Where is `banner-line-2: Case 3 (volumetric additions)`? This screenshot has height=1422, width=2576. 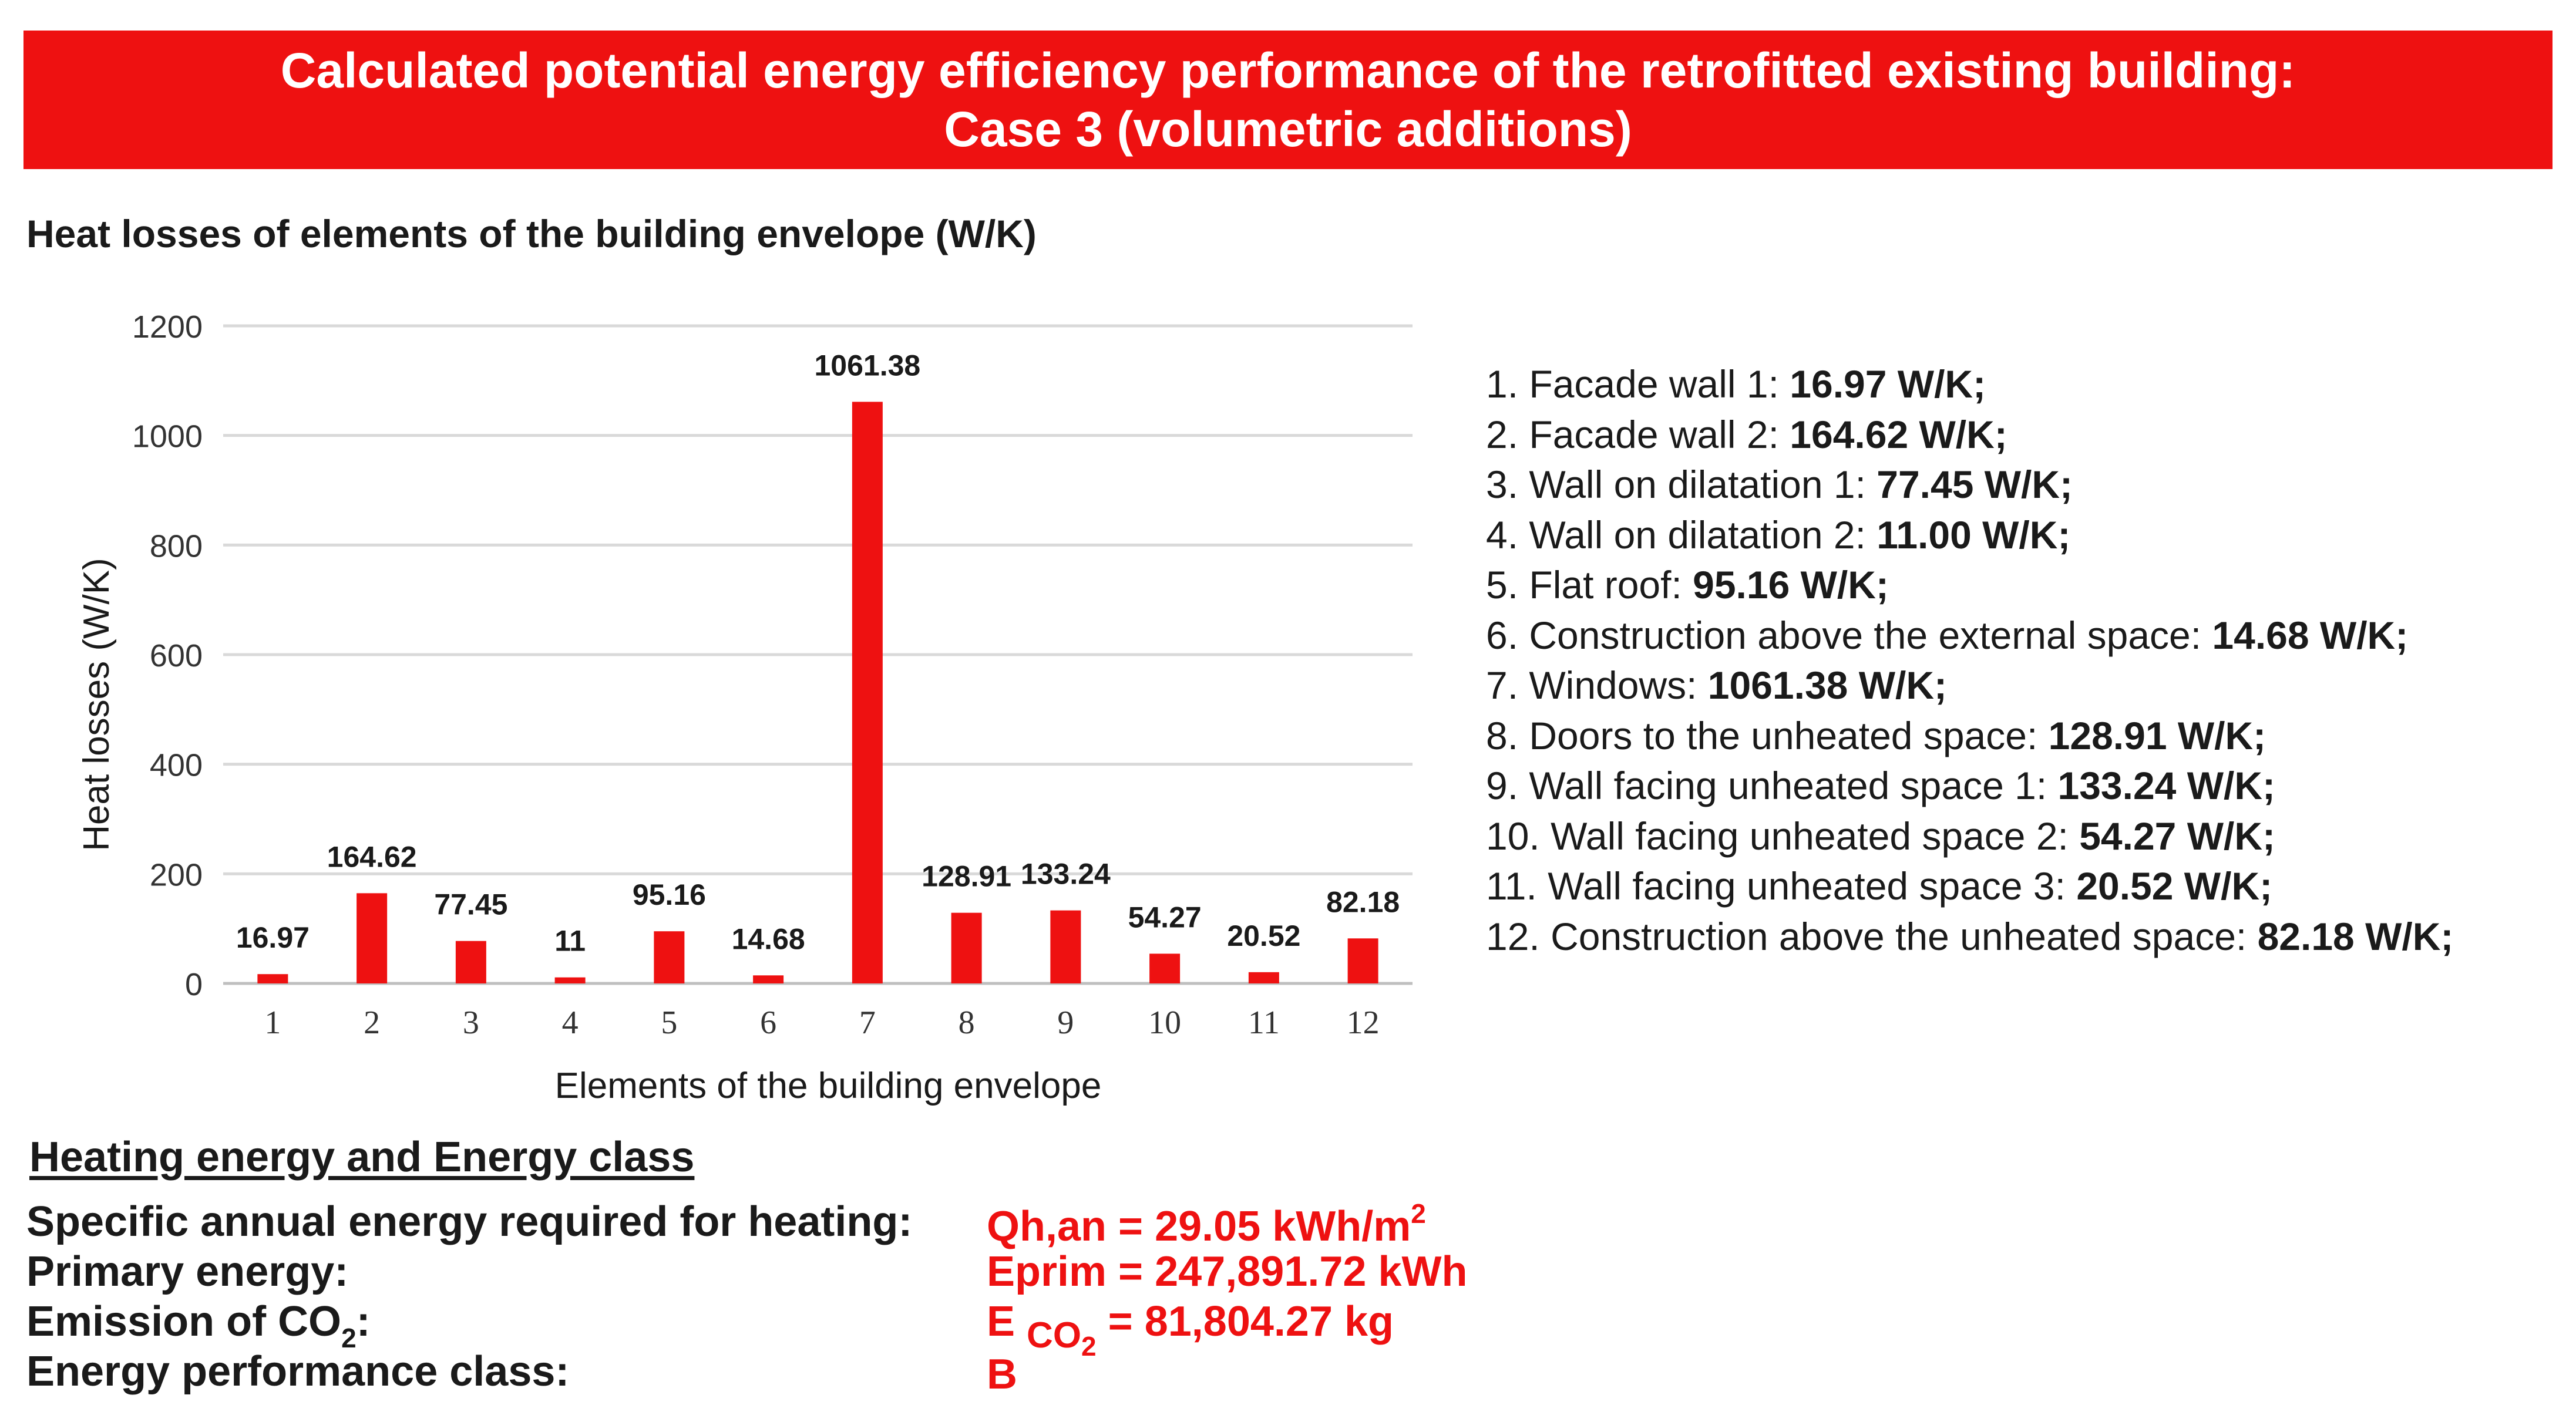 banner-line-2: Case 3 (volumetric additions) is located at coordinates (1288, 129).